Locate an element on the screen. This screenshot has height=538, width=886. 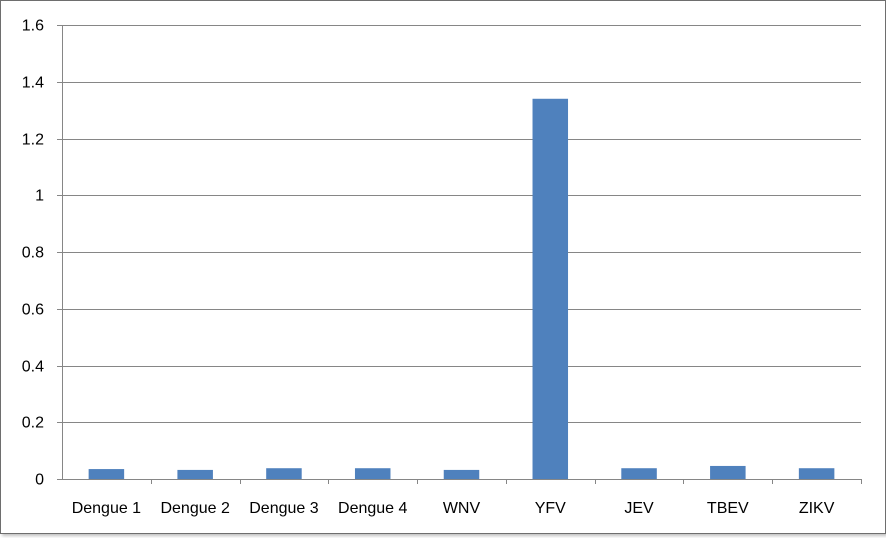
bar-jev is located at coordinates (639, 473).